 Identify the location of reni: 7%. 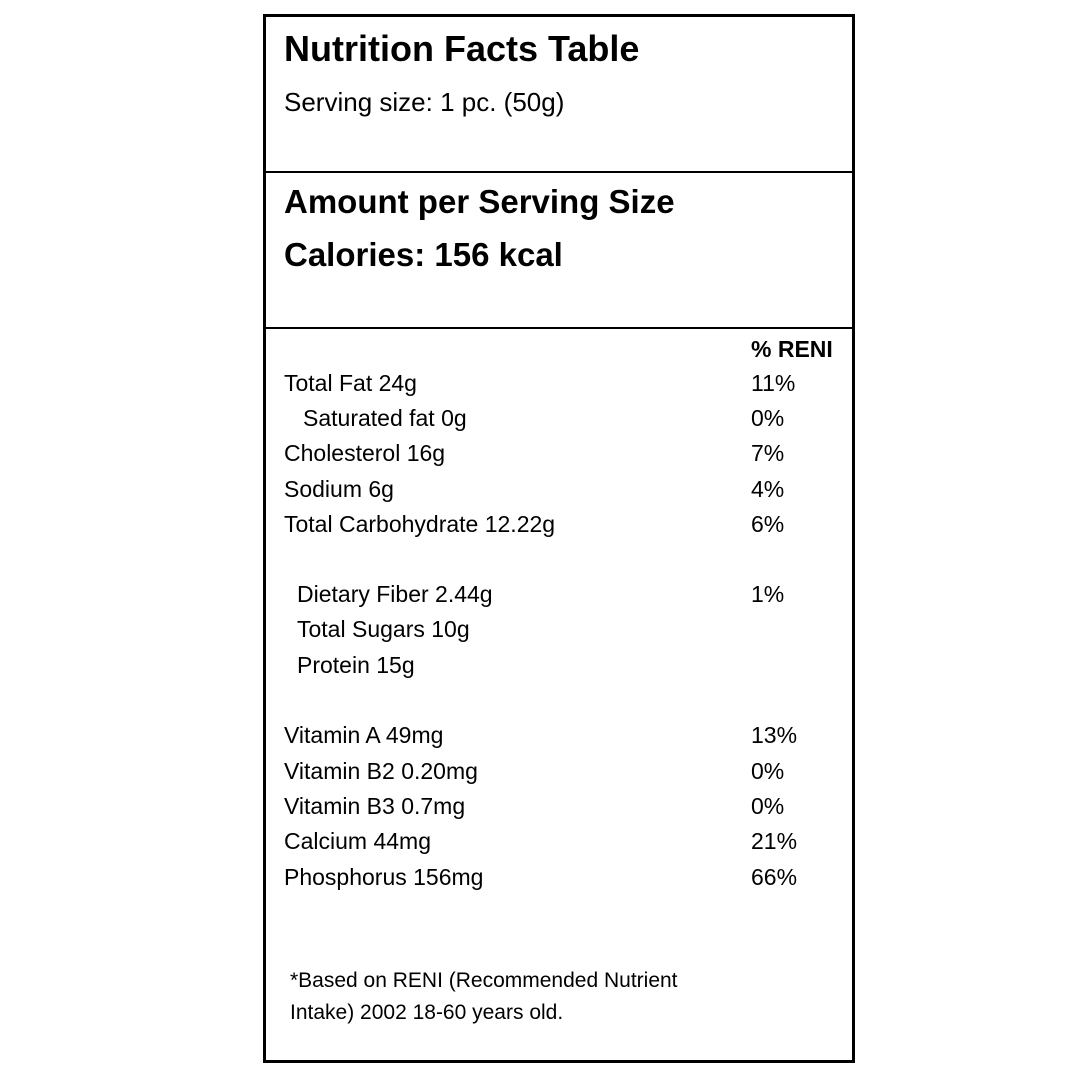
(768, 453).